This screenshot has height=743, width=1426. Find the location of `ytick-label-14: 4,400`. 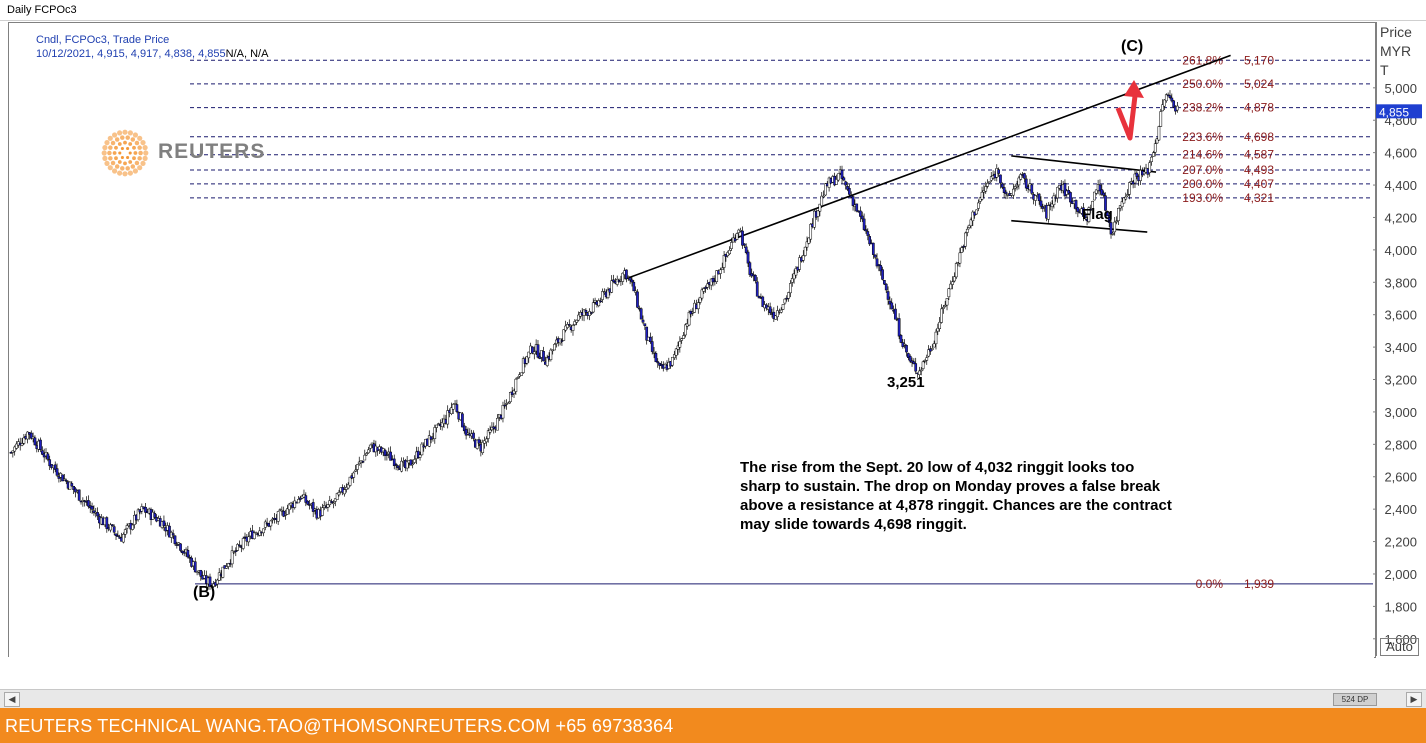

ytick-label-14: 4,400 is located at coordinates (1400, 185).